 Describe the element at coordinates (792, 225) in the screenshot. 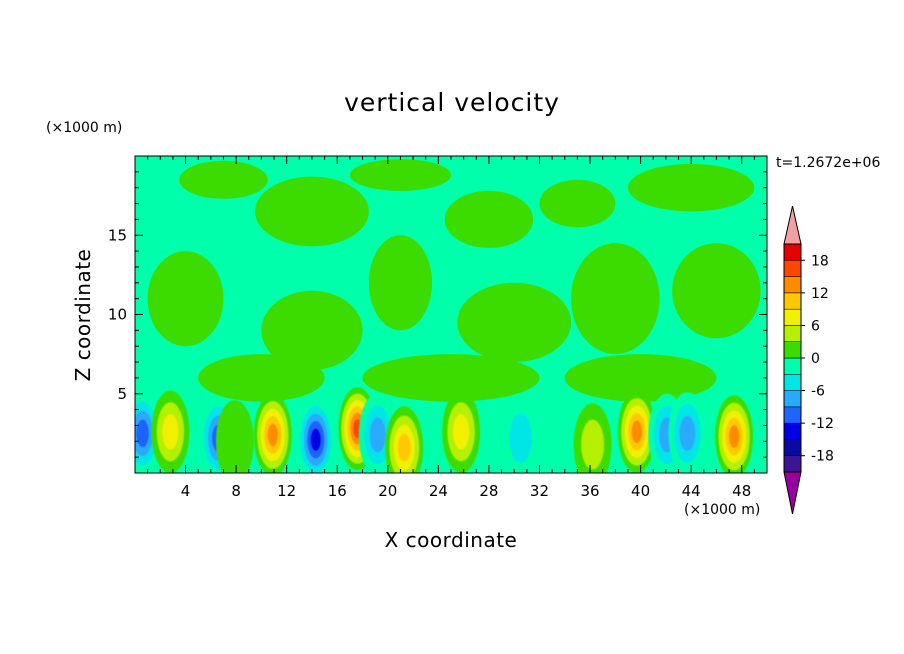

I see `colorbar-over-arrow` at that location.